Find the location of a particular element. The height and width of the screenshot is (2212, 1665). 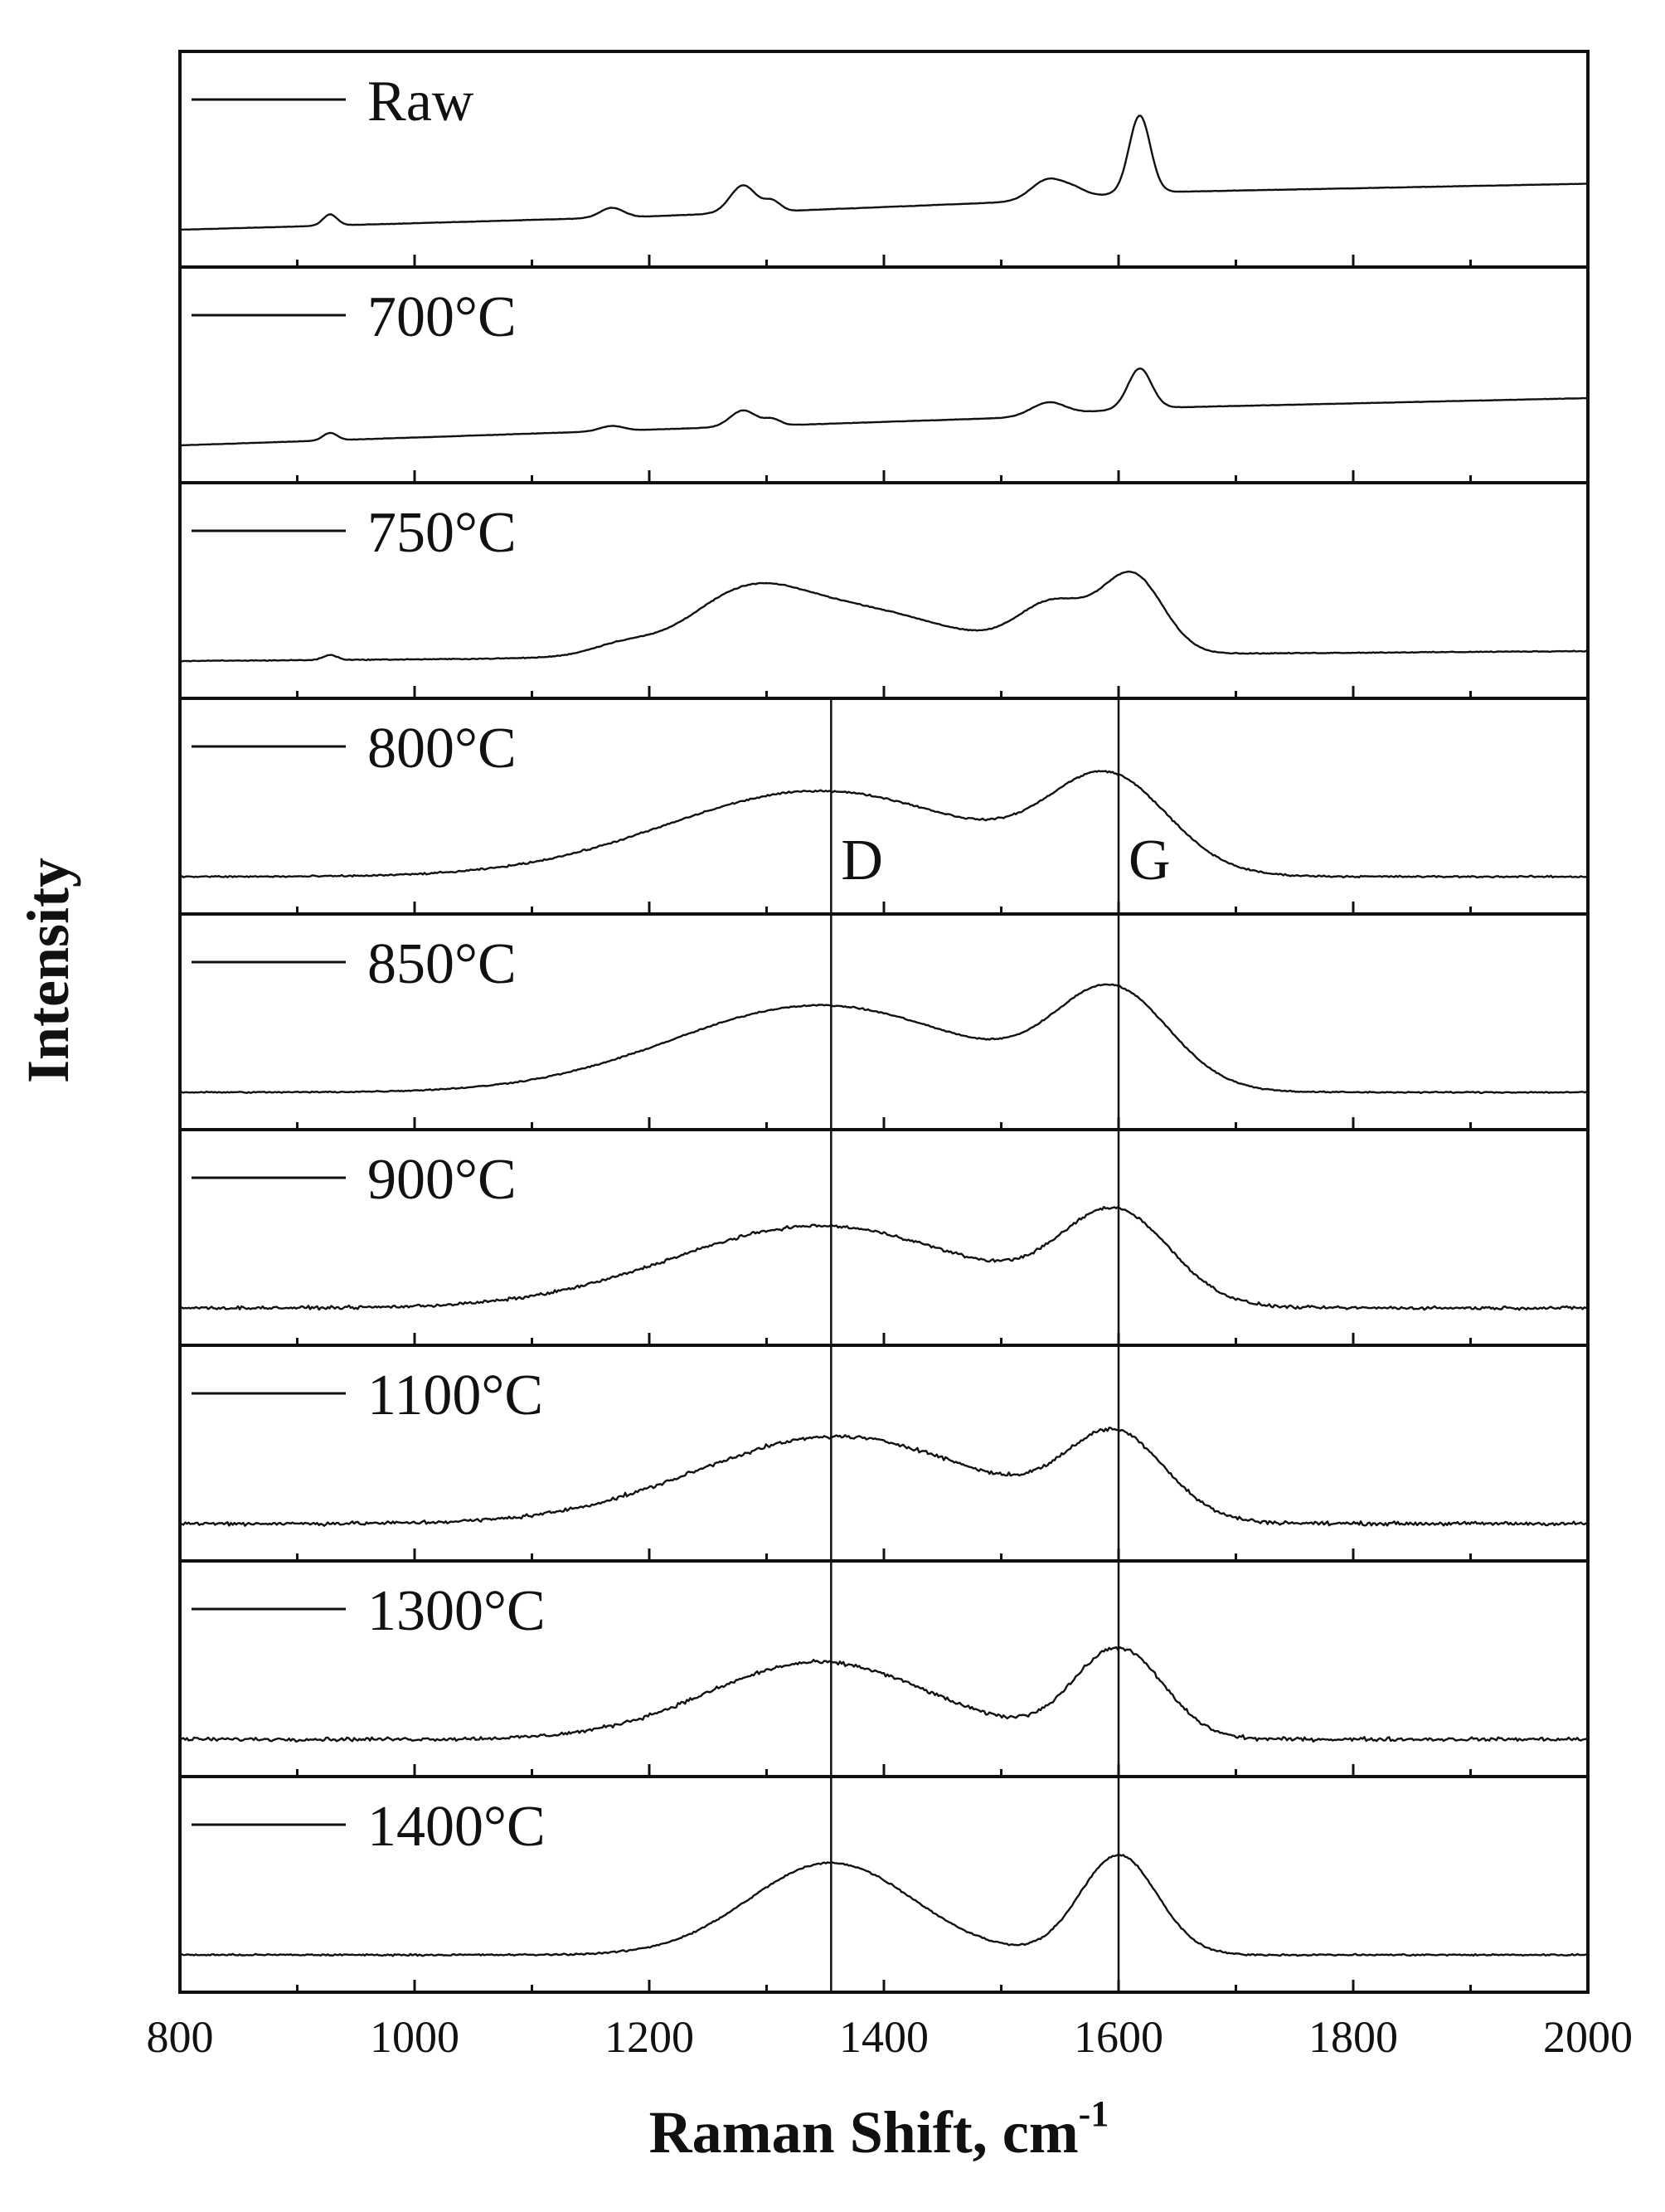

series-line-850c is located at coordinates (884, 1039).